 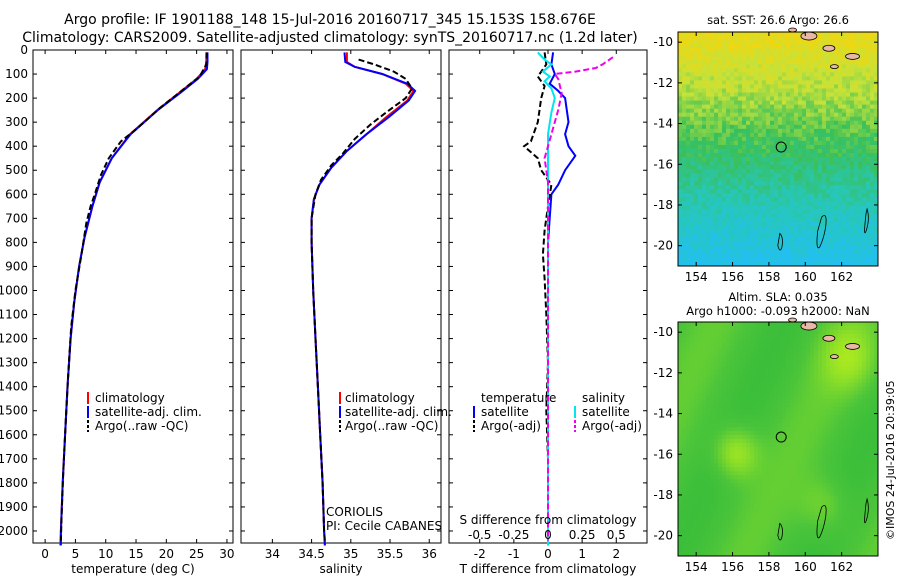 What do you see at coordinates (513, 535) in the screenshot?
I see `top-tick: -0.25` at bounding box center [513, 535].